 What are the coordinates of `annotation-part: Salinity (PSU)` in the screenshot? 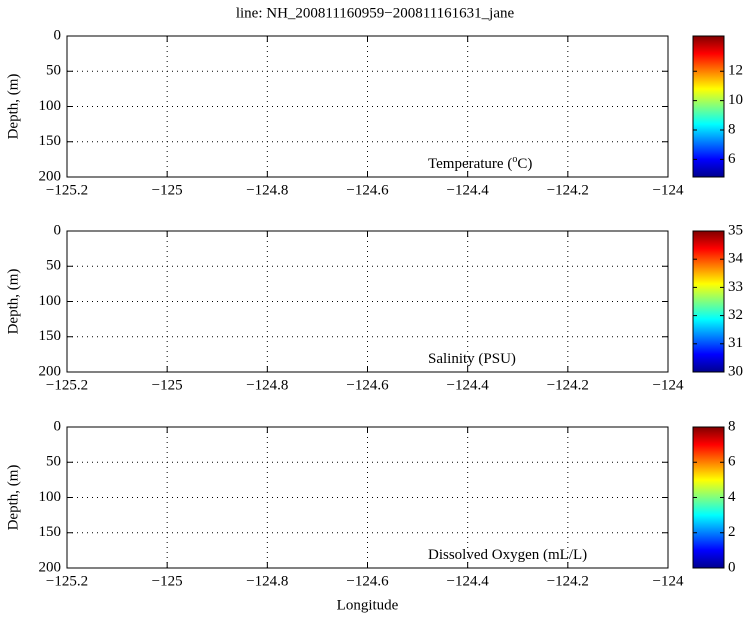 It's located at (472, 359).